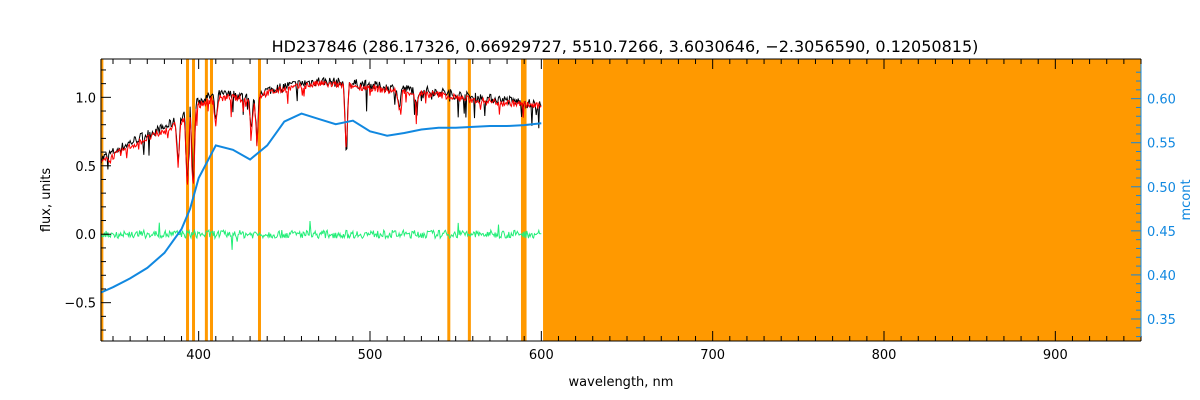 Image resolution: width=1200 pixels, height=400 pixels. Describe the element at coordinates (85, 98) in the screenshot. I see `y-tick-label: 1.0` at that location.